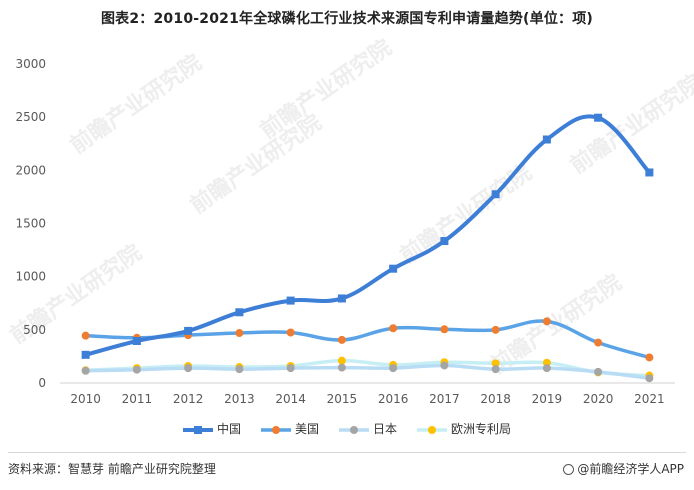  What do you see at coordinates (112, 469) in the screenshot?
I see `source-note: 资料来源：智慧芽 前瞻产业研究院整理` at bounding box center [112, 469].